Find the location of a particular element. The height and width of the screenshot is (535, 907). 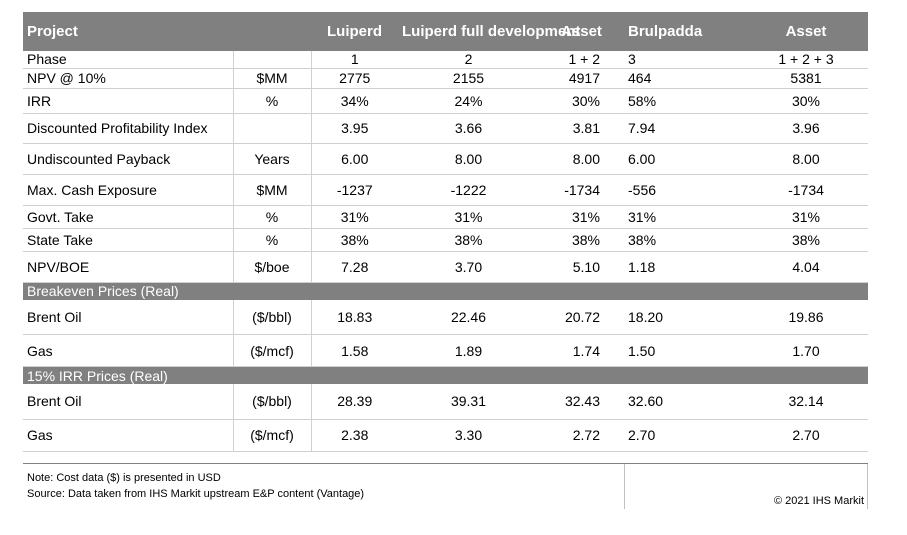

table-row: Gas ($/mcf) 1.58 1.89 1.74 1.50 1.70 is located at coordinates (445, 350).